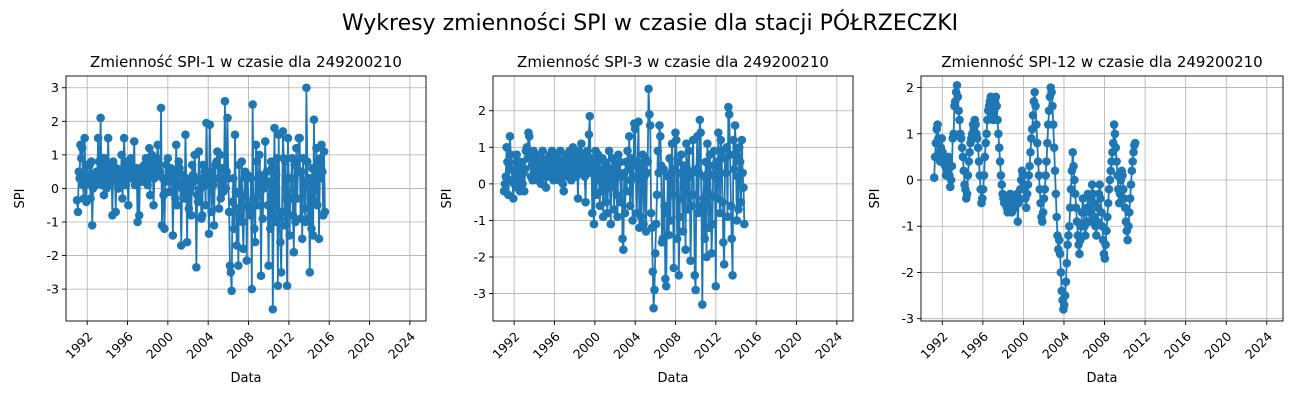  I want to click on y-tick-label: -2, so click(480, 257).